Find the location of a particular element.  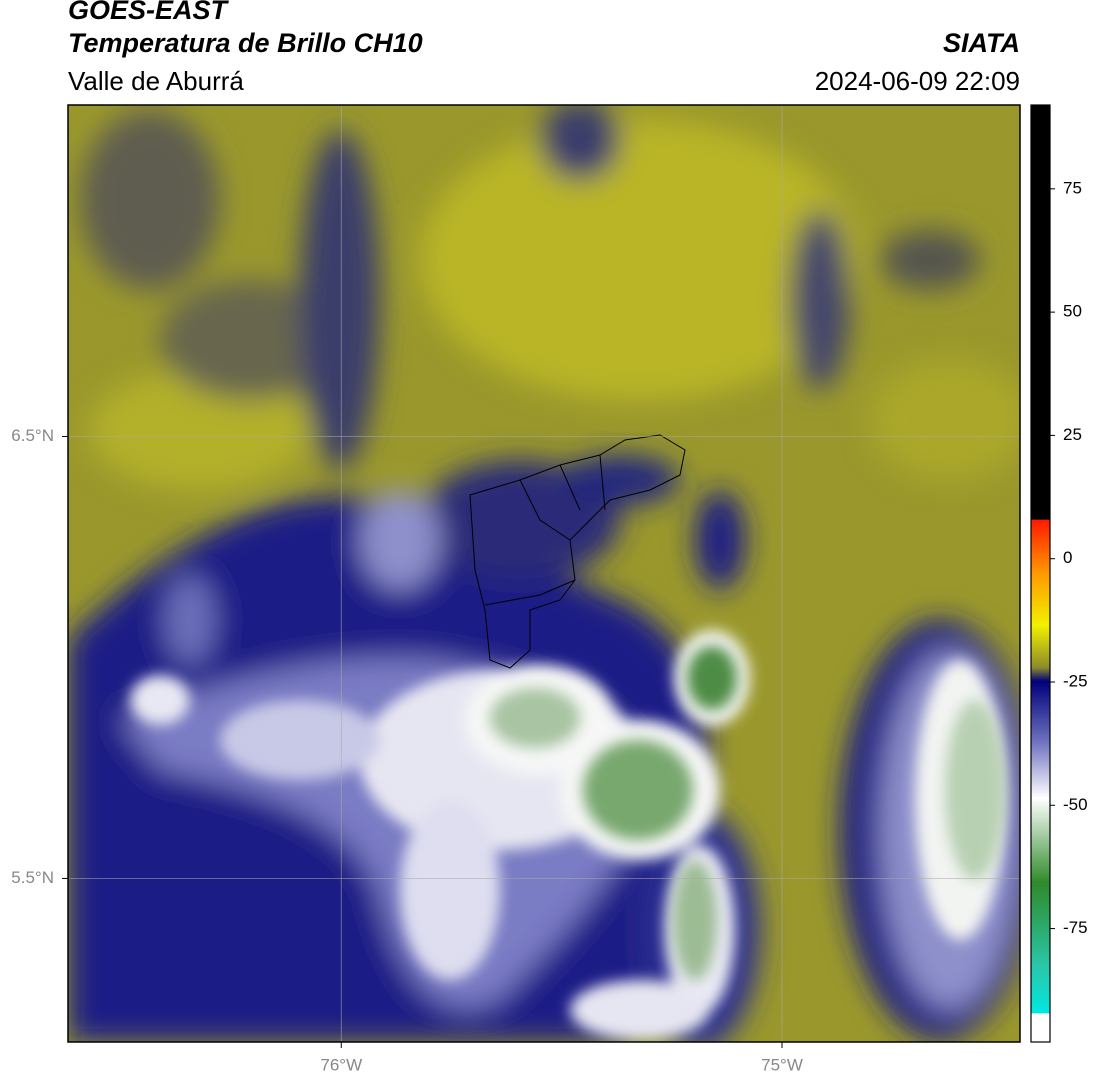

colorbar-tick-label: 25 is located at coordinates (1072, 434).